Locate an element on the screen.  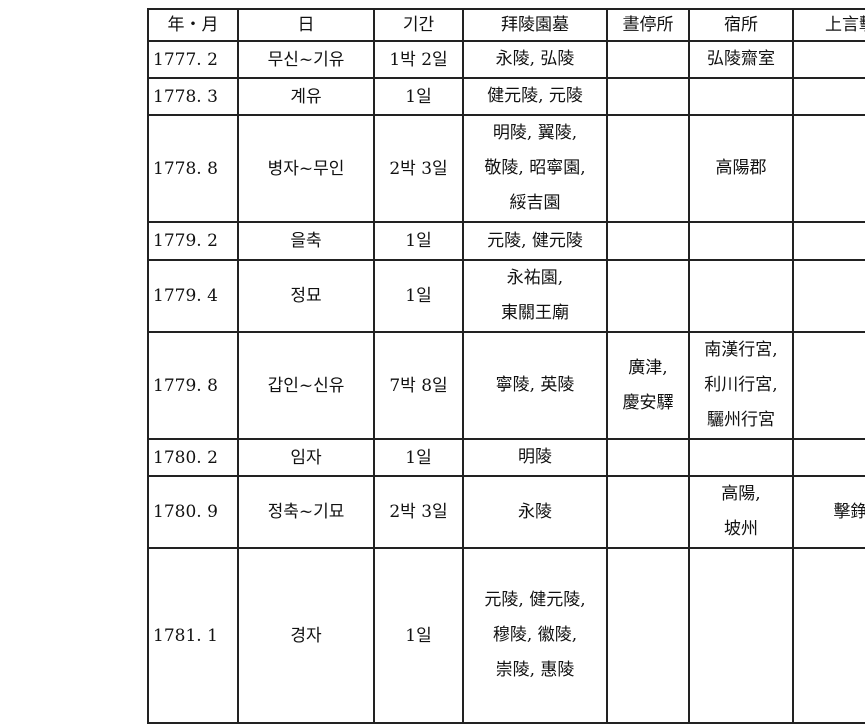
cell-lodging-line: 高陽郡 is located at coordinates (741, 168).